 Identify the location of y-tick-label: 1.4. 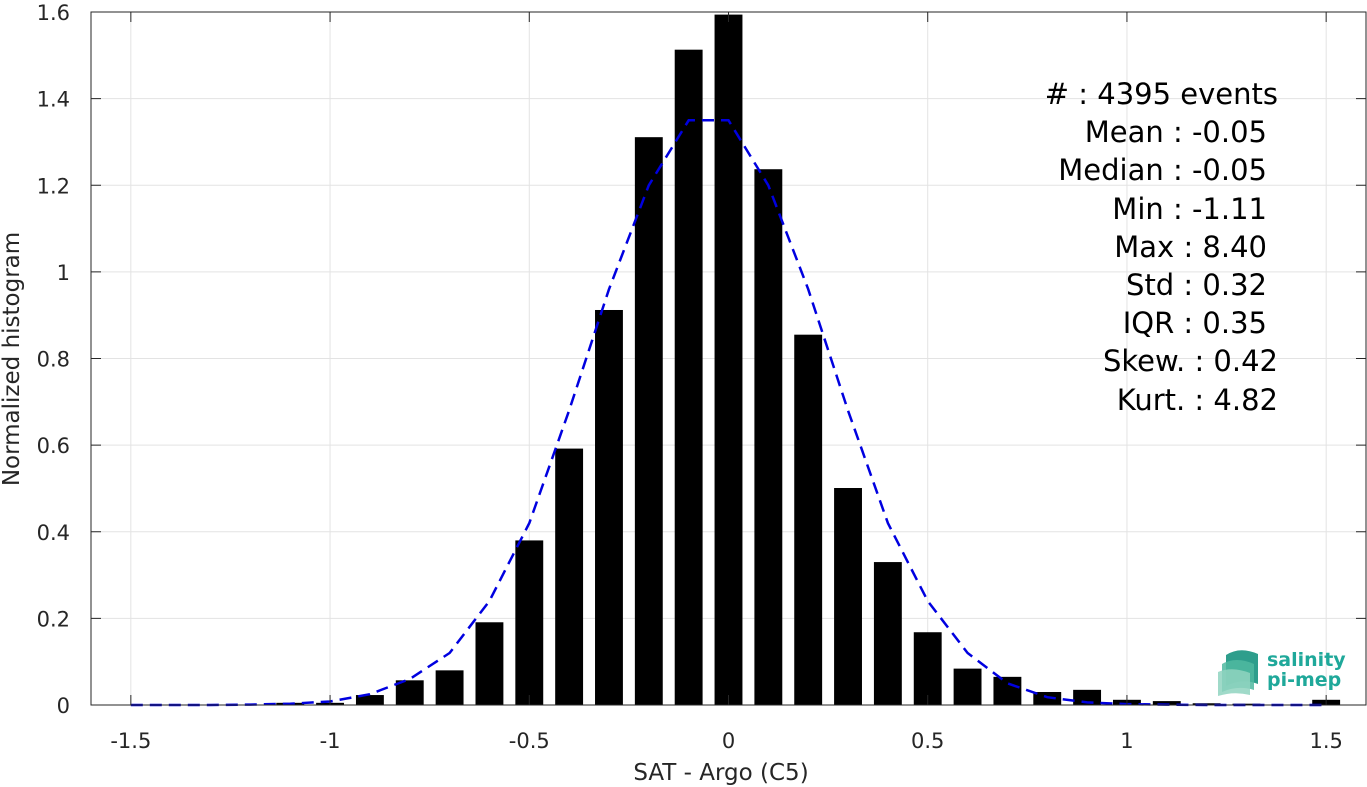
(53, 100).